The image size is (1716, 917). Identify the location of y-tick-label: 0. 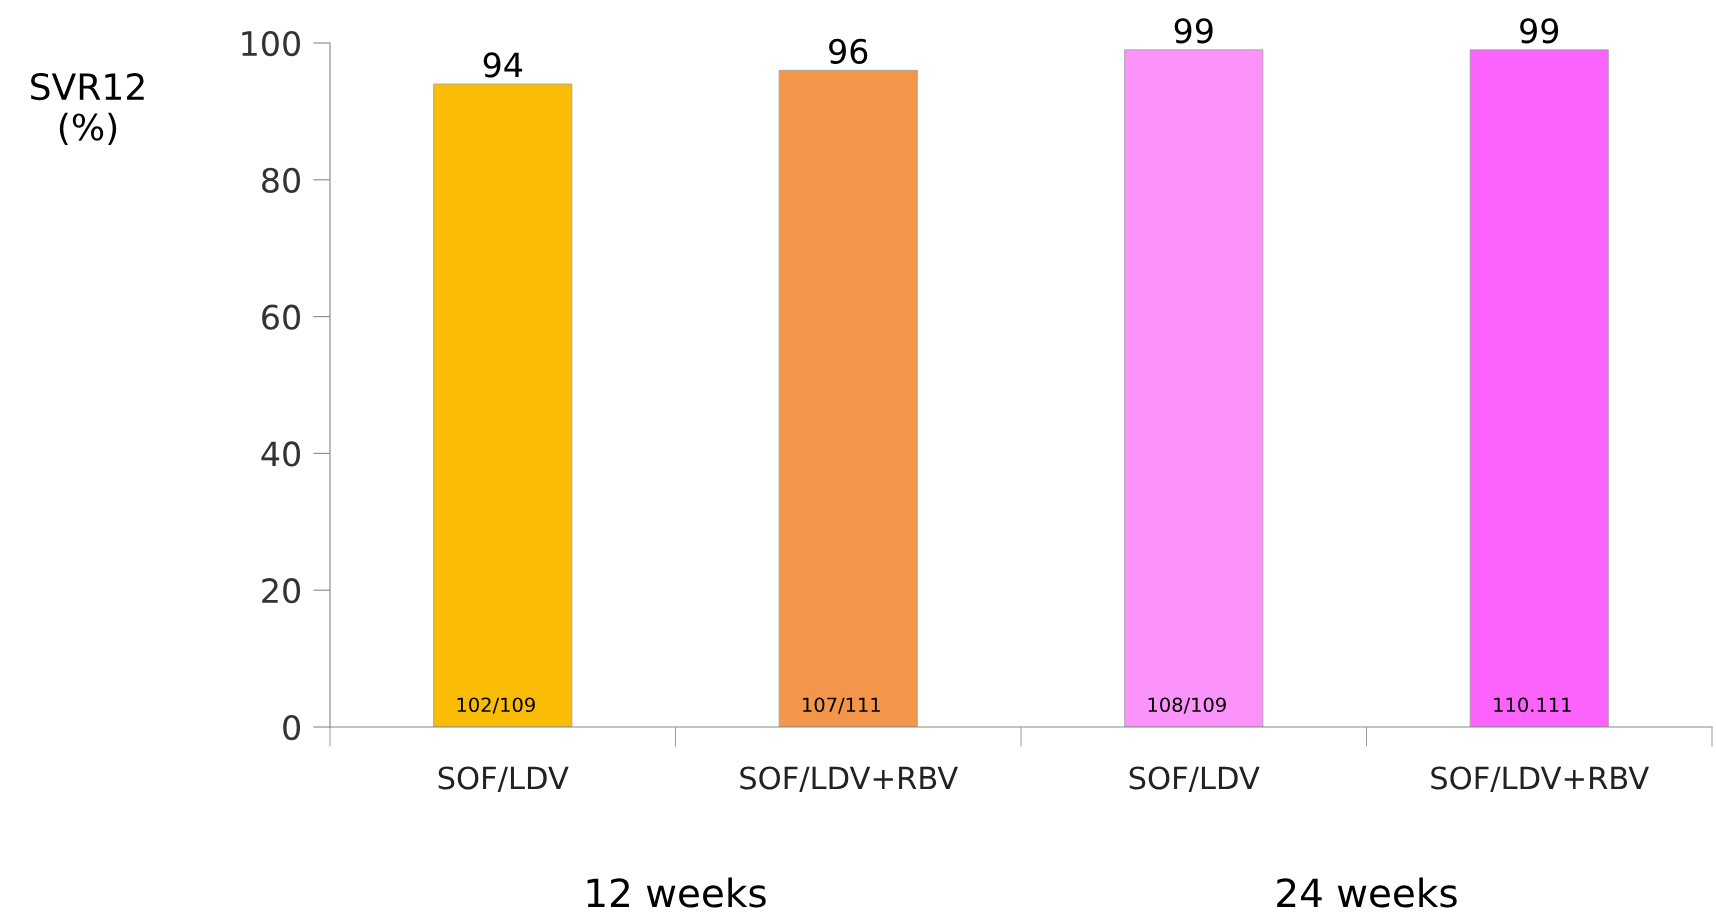
(292, 727).